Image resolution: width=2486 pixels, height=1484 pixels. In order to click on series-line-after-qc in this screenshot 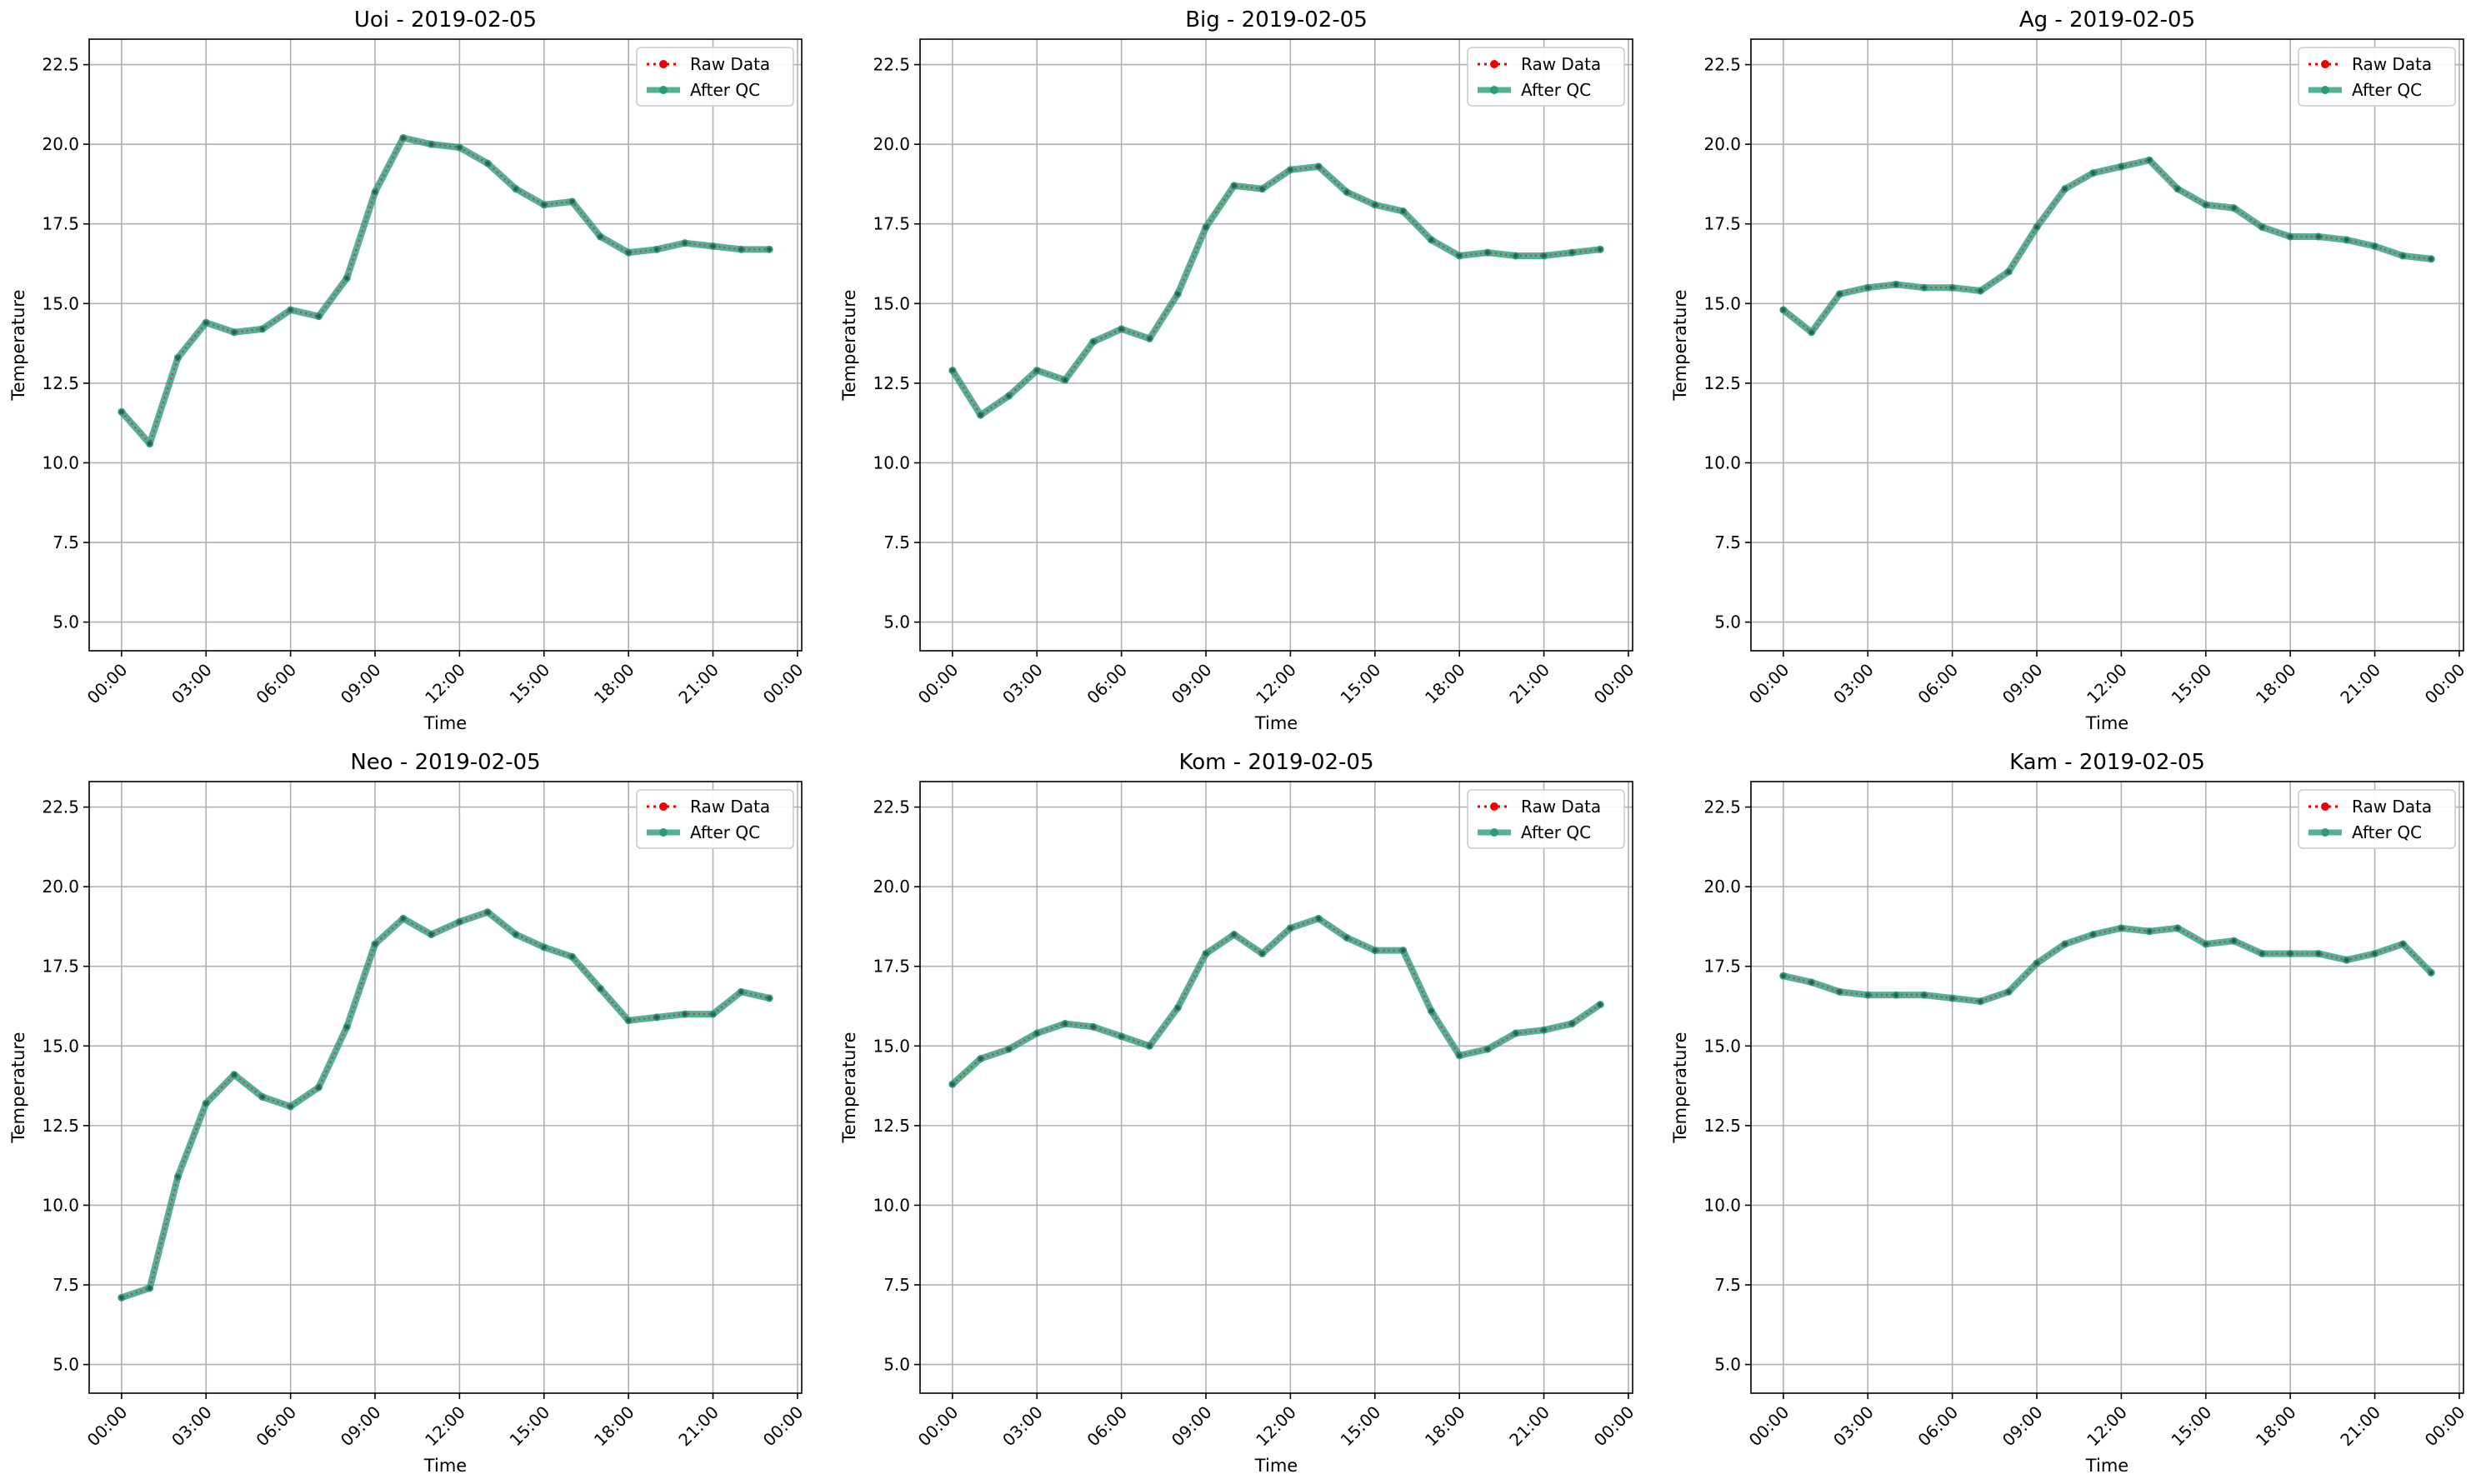, I will do `click(445, 1105)`.